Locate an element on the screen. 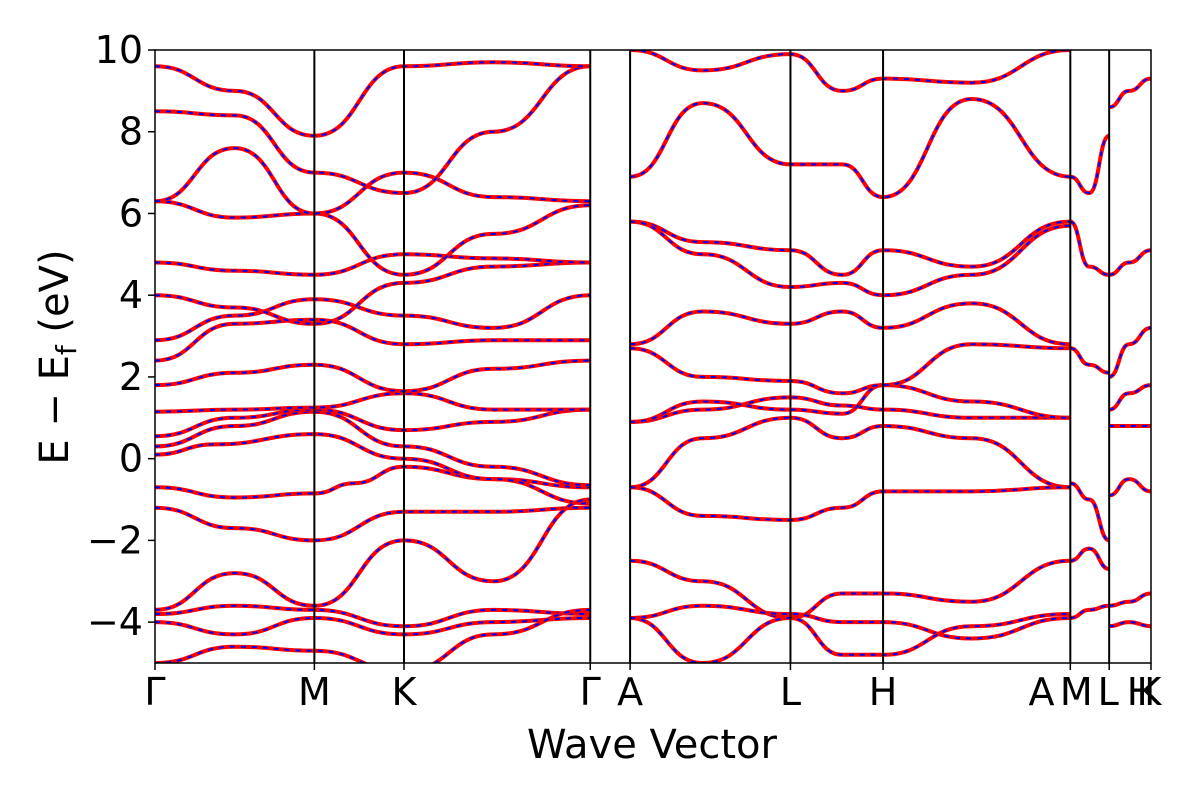 This screenshot has height=800, width=1200. y-axis-label-main: E − E is located at coordinates (55, 410).